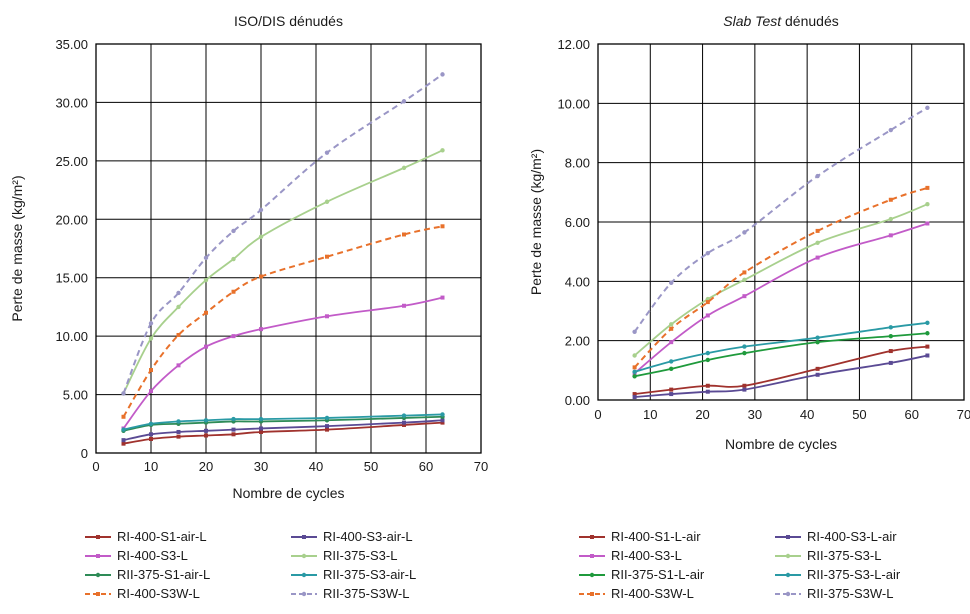 The height and width of the screenshot is (614, 970). I want to click on y-tick-label: 4.00, so click(577, 281).